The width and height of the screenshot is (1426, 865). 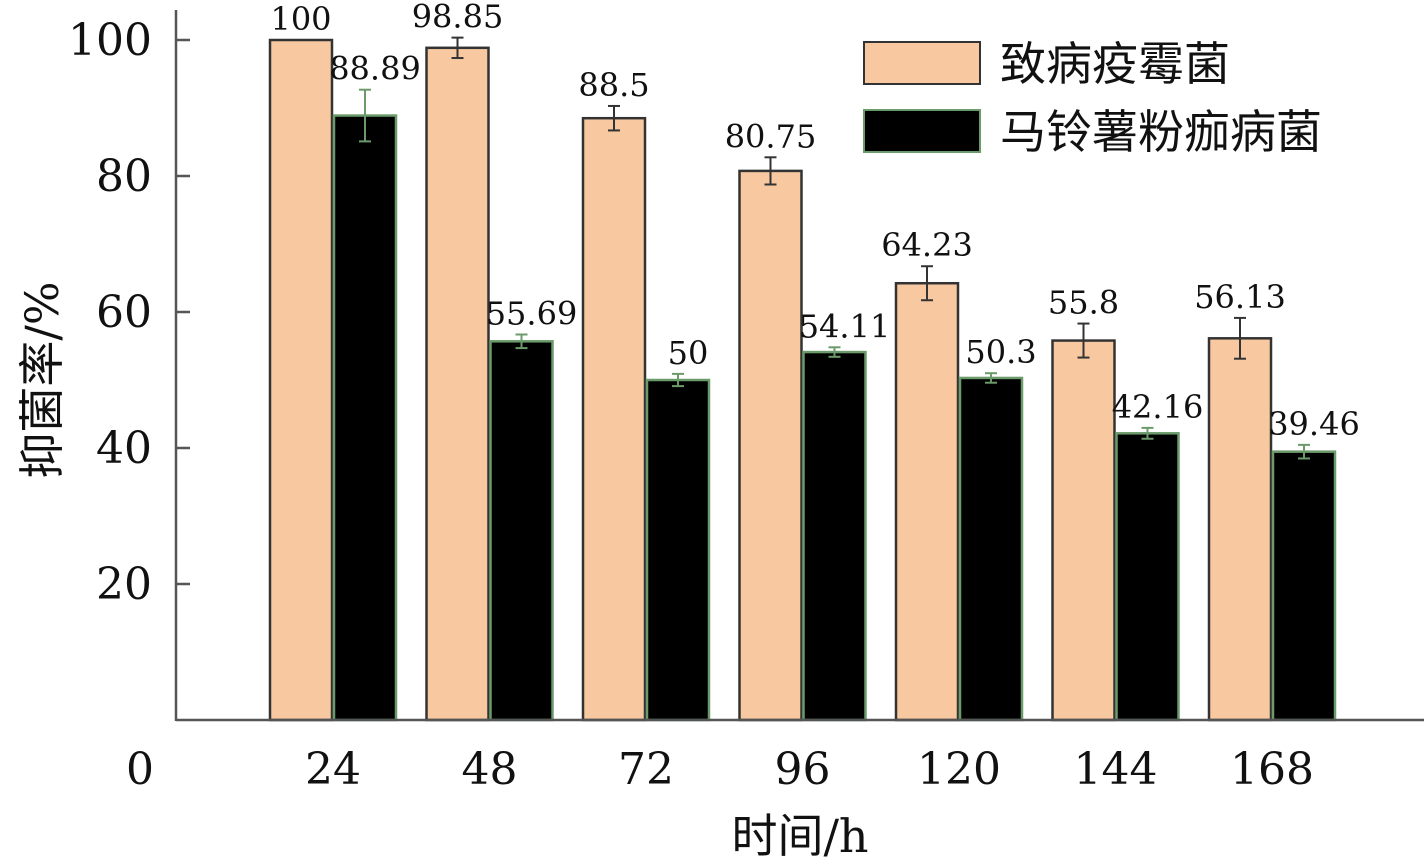 I want to click on y-tick-label-80: 80, so click(x=124, y=176).